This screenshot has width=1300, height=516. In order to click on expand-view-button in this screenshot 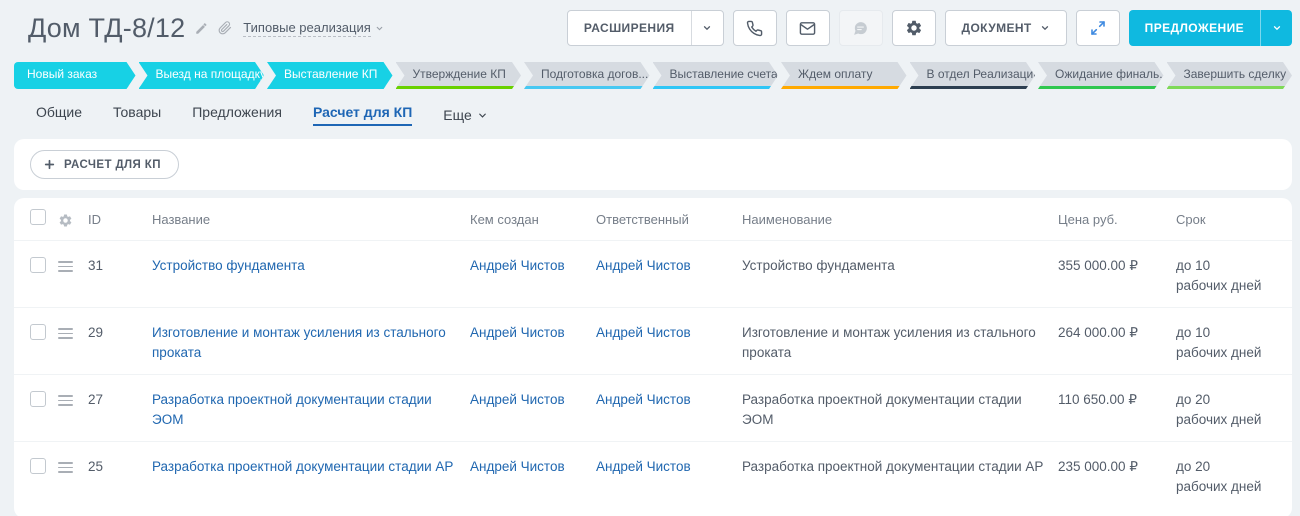, I will do `click(1097, 28)`.